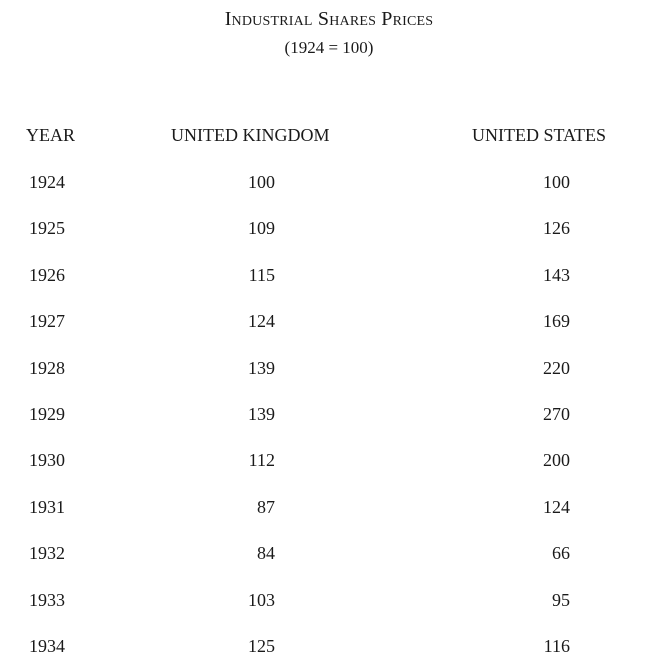 The image size is (658, 671). Describe the element at coordinates (329, 19) in the screenshot. I see `page-title: Industrial Shares Prices` at that location.